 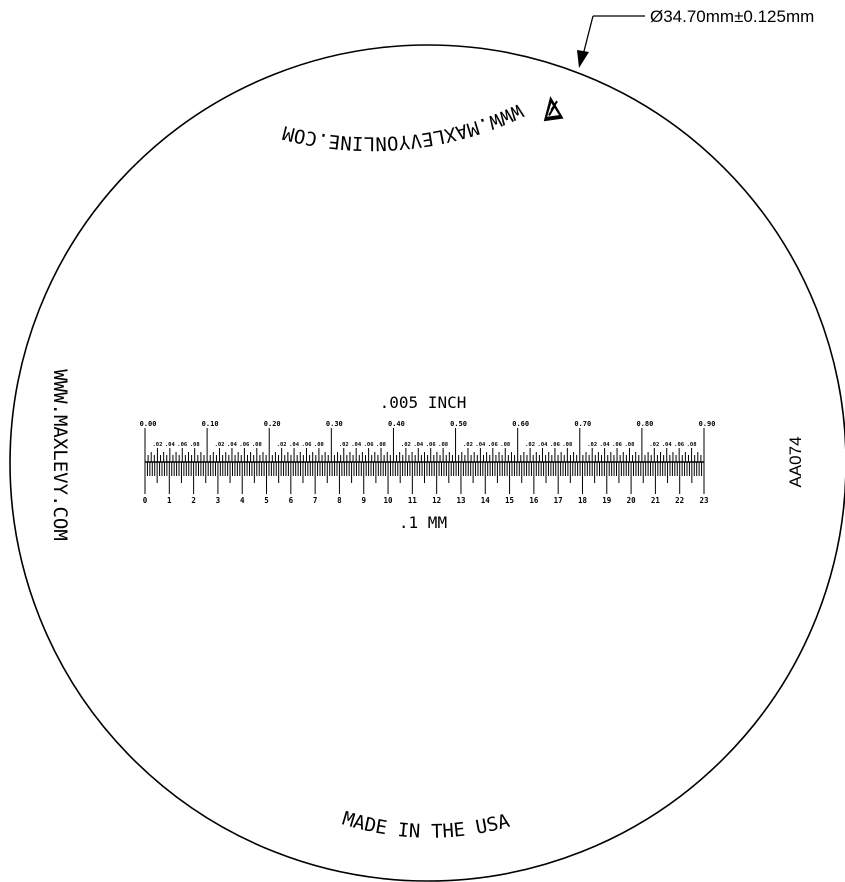 What do you see at coordinates (148, 424) in the screenshot?
I see `inch-major-label: 0.00` at bounding box center [148, 424].